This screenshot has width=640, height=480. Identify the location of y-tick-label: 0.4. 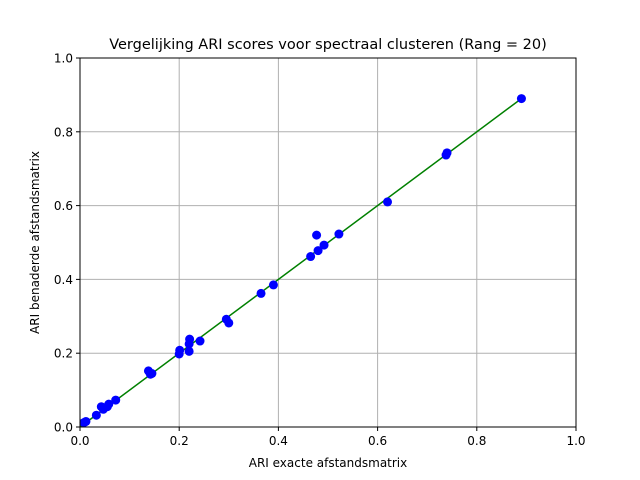
(63, 280).